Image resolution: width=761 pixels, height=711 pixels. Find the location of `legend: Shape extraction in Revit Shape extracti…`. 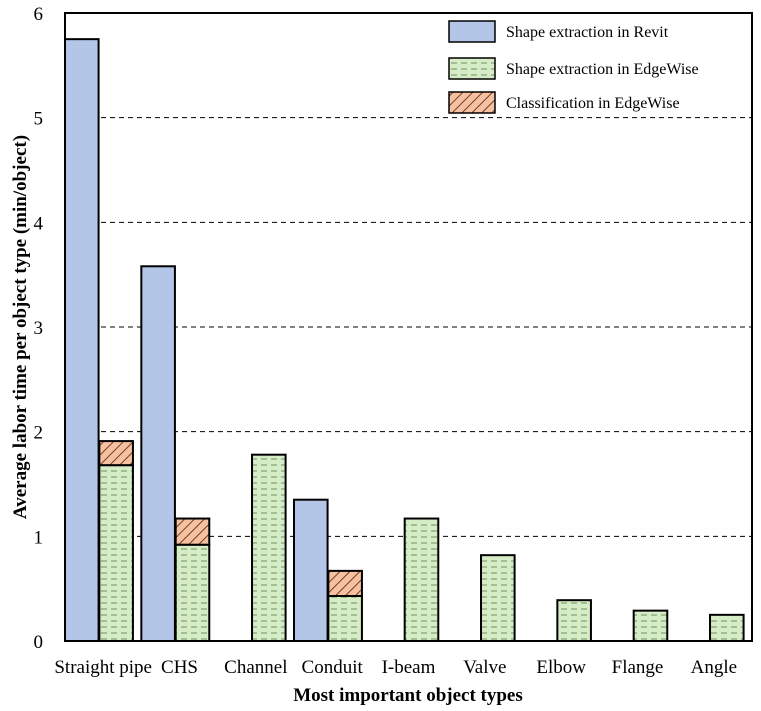

legend: Shape extraction in Revit Shape extracti… is located at coordinates (573, 67).